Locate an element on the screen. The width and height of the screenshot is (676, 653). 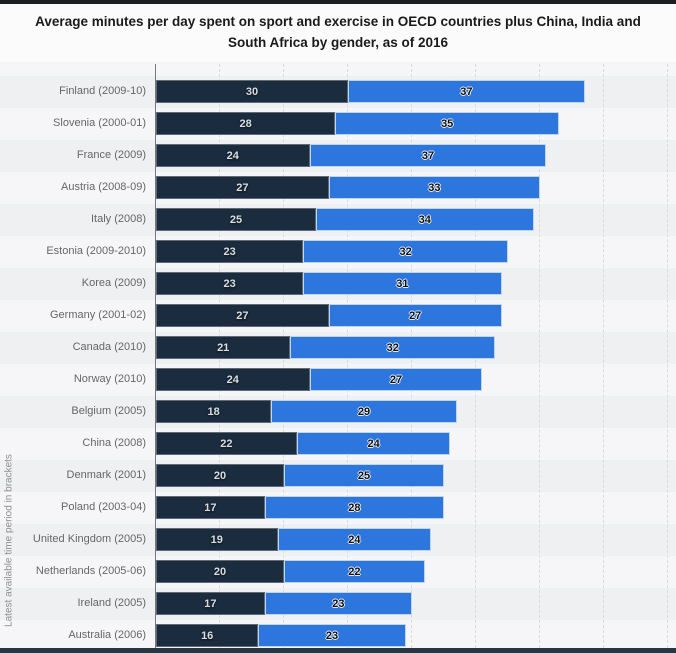
category-label: Austria (2008-09) is located at coordinates (103, 187).